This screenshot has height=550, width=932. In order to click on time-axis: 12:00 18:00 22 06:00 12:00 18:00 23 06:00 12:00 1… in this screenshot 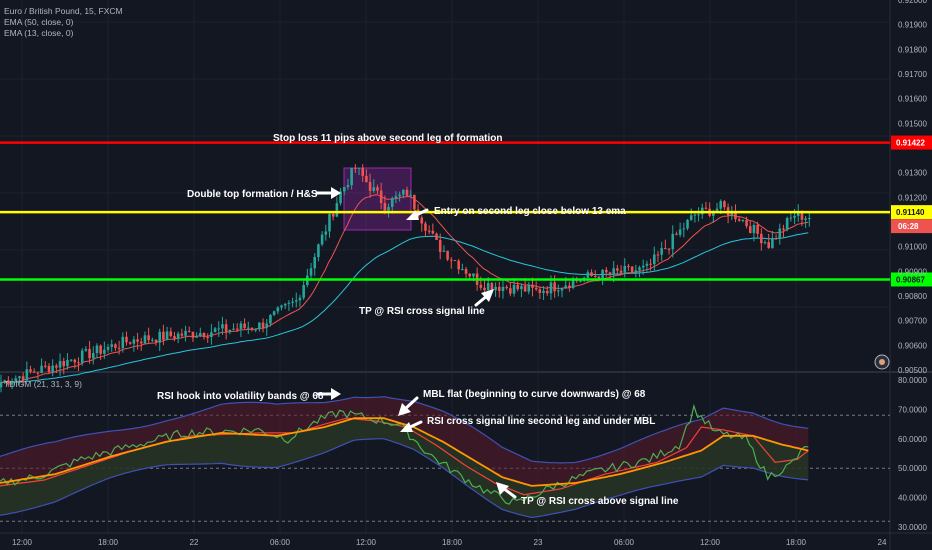, I will do `click(449, 542)`.